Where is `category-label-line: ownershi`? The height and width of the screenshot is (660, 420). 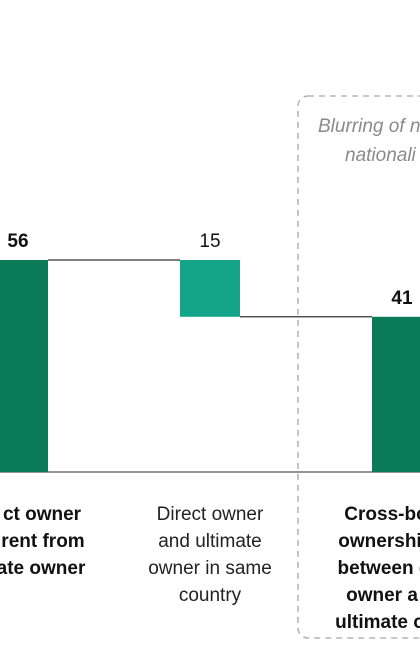
category-label-line: ownershi is located at coordinates (379, 541).